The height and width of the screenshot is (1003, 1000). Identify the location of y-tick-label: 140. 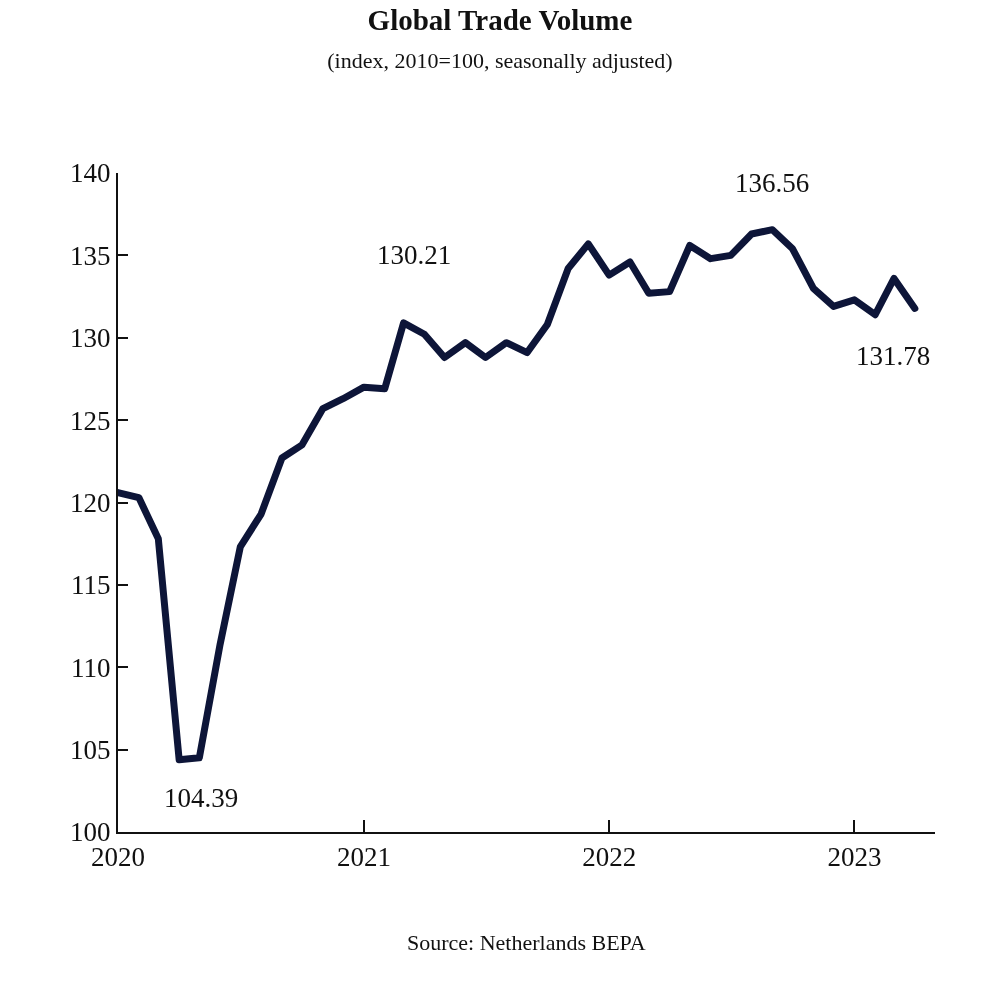
(90, 173).